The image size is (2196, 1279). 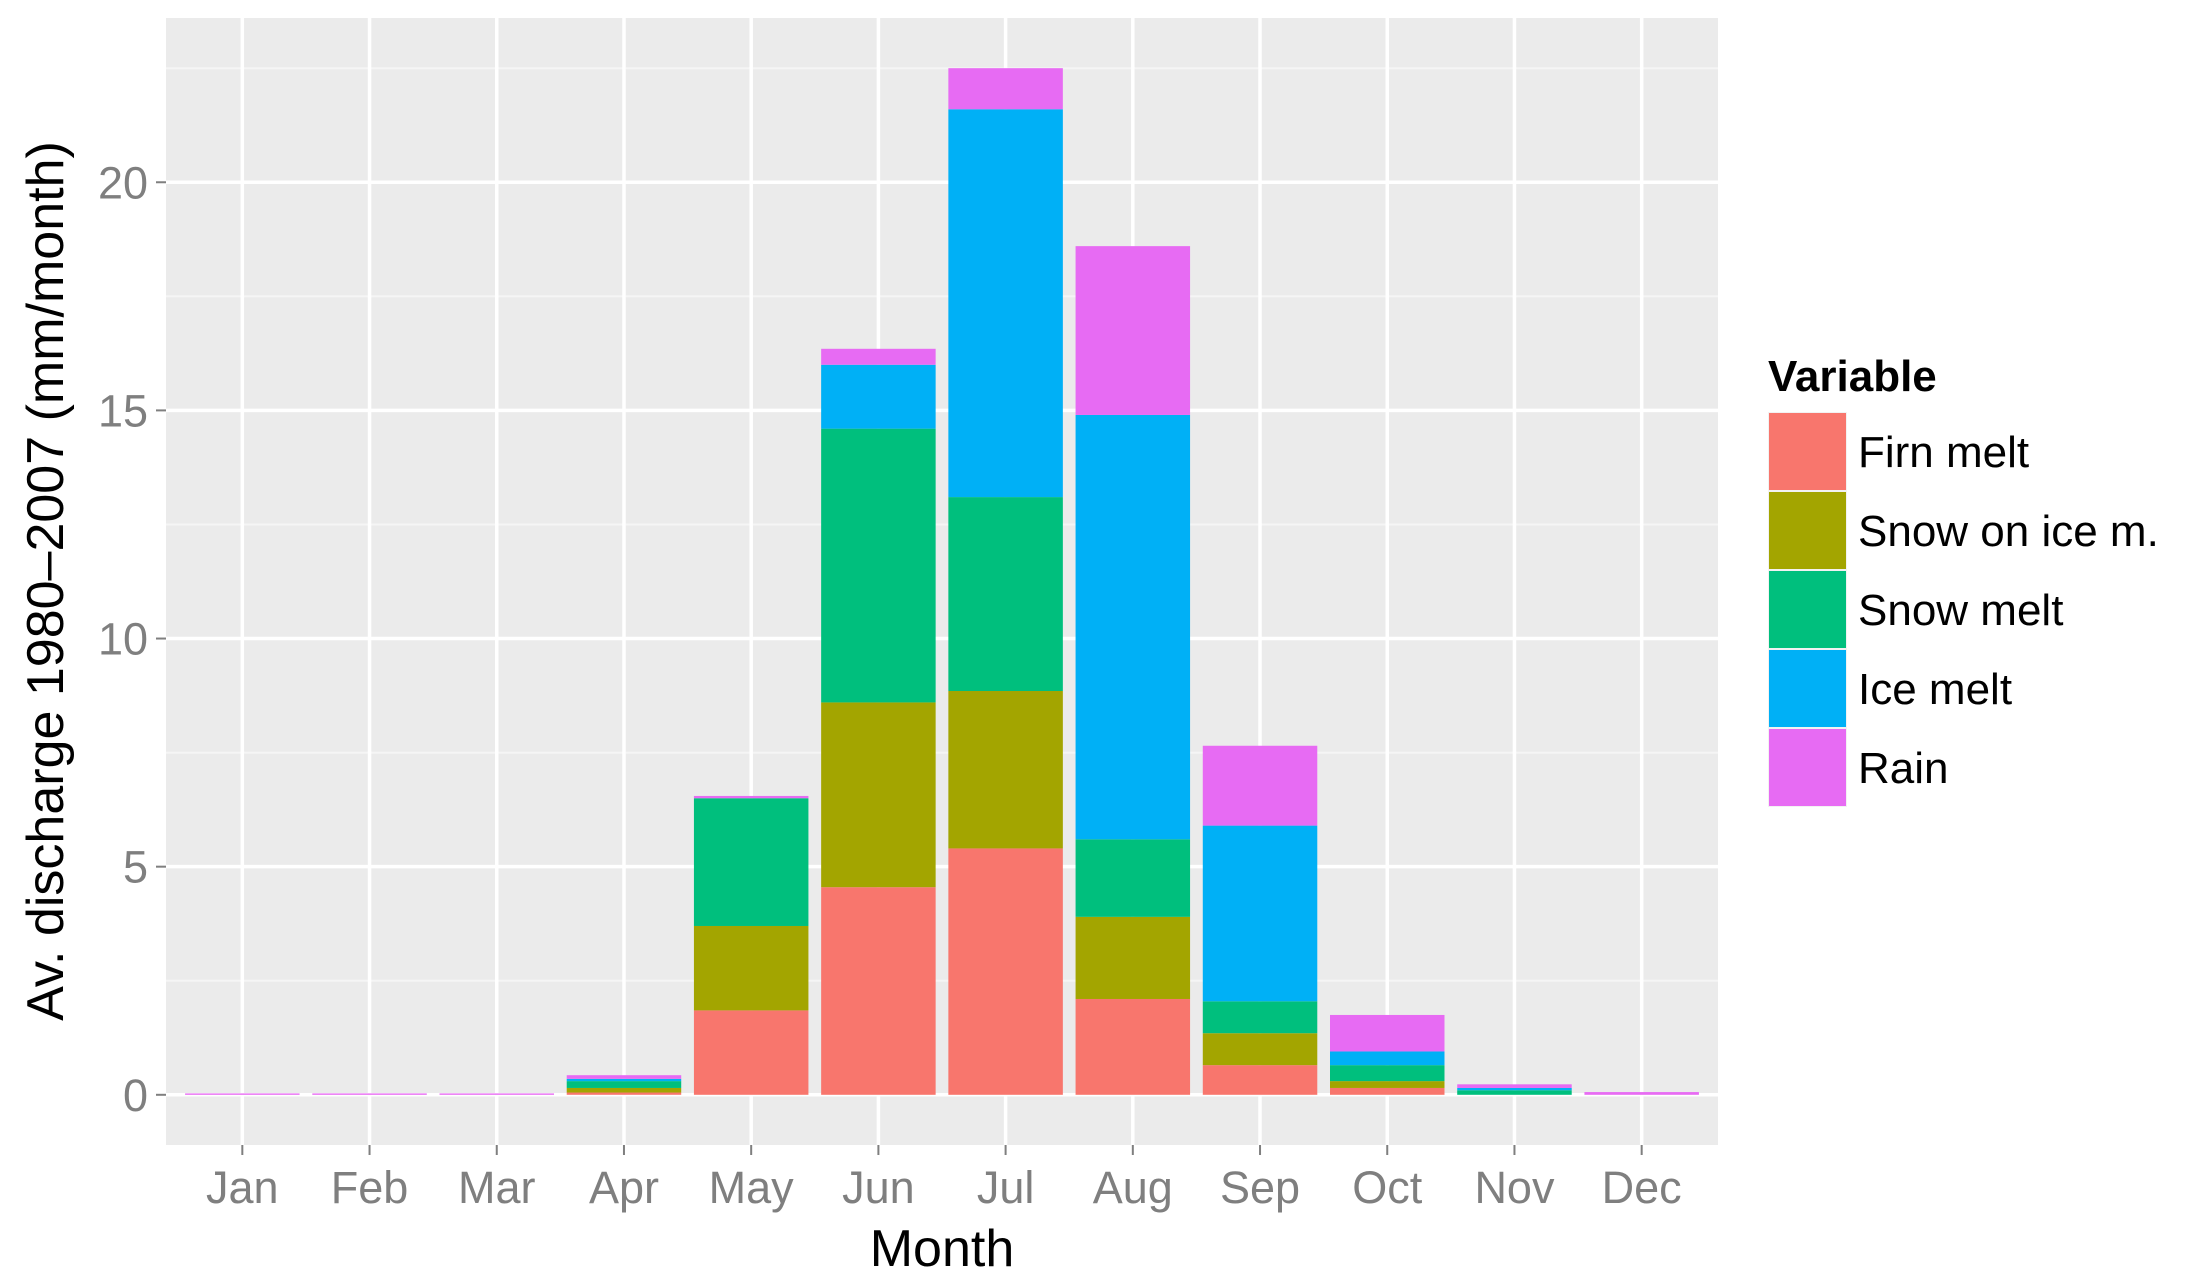 What do you see at coordinates (1935, 689) in the screenshot?
I see `legend-label: Ice melt` at bounding box center [1935, 689].